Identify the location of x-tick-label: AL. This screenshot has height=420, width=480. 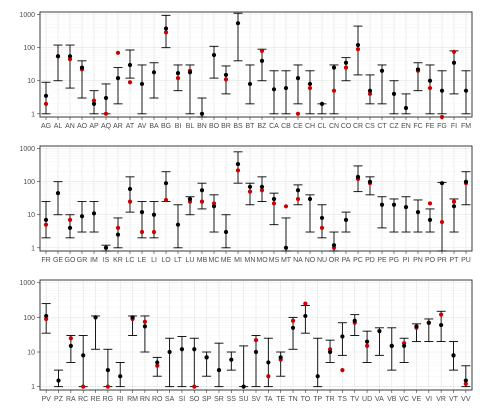
(58, 126).